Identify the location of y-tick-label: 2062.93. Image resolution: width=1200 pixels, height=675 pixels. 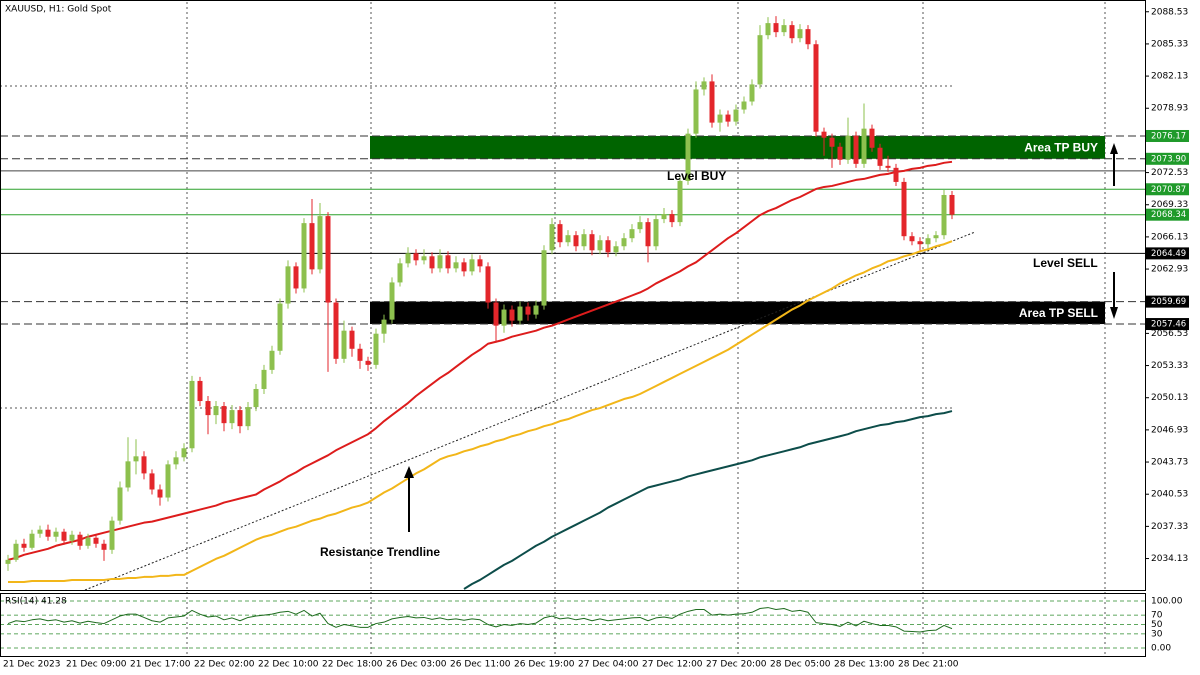
(1169, 270).